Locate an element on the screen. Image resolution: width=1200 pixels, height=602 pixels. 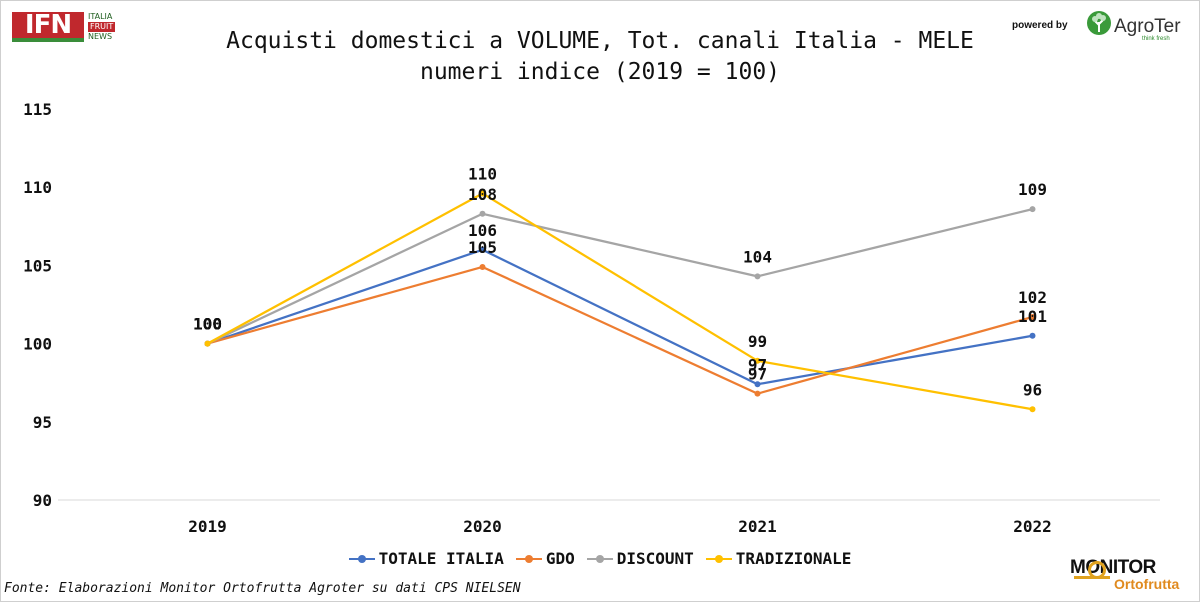
ifn-logo-mark: IFN is located at coordinates (48, 27).